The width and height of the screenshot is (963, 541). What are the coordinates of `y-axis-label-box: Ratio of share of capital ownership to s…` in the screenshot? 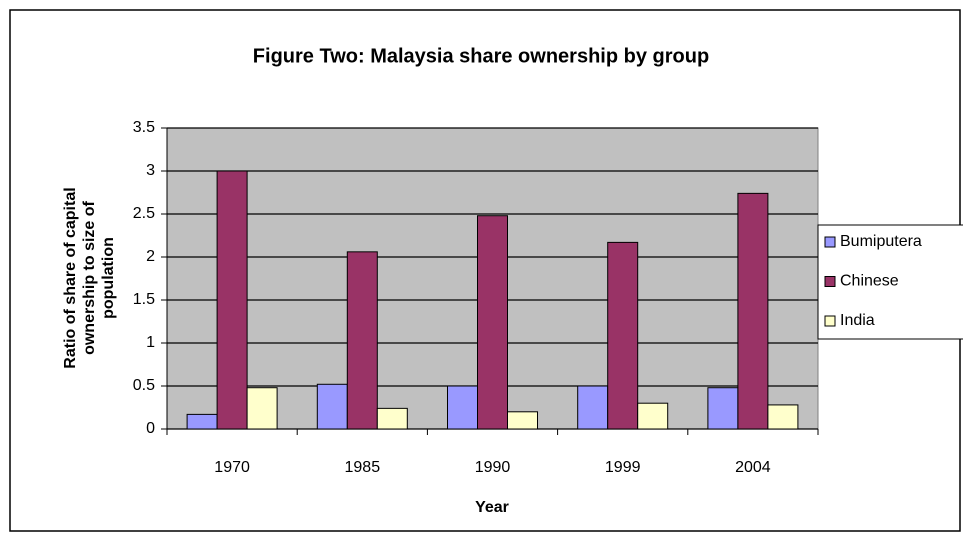 It's located at (89, 278).